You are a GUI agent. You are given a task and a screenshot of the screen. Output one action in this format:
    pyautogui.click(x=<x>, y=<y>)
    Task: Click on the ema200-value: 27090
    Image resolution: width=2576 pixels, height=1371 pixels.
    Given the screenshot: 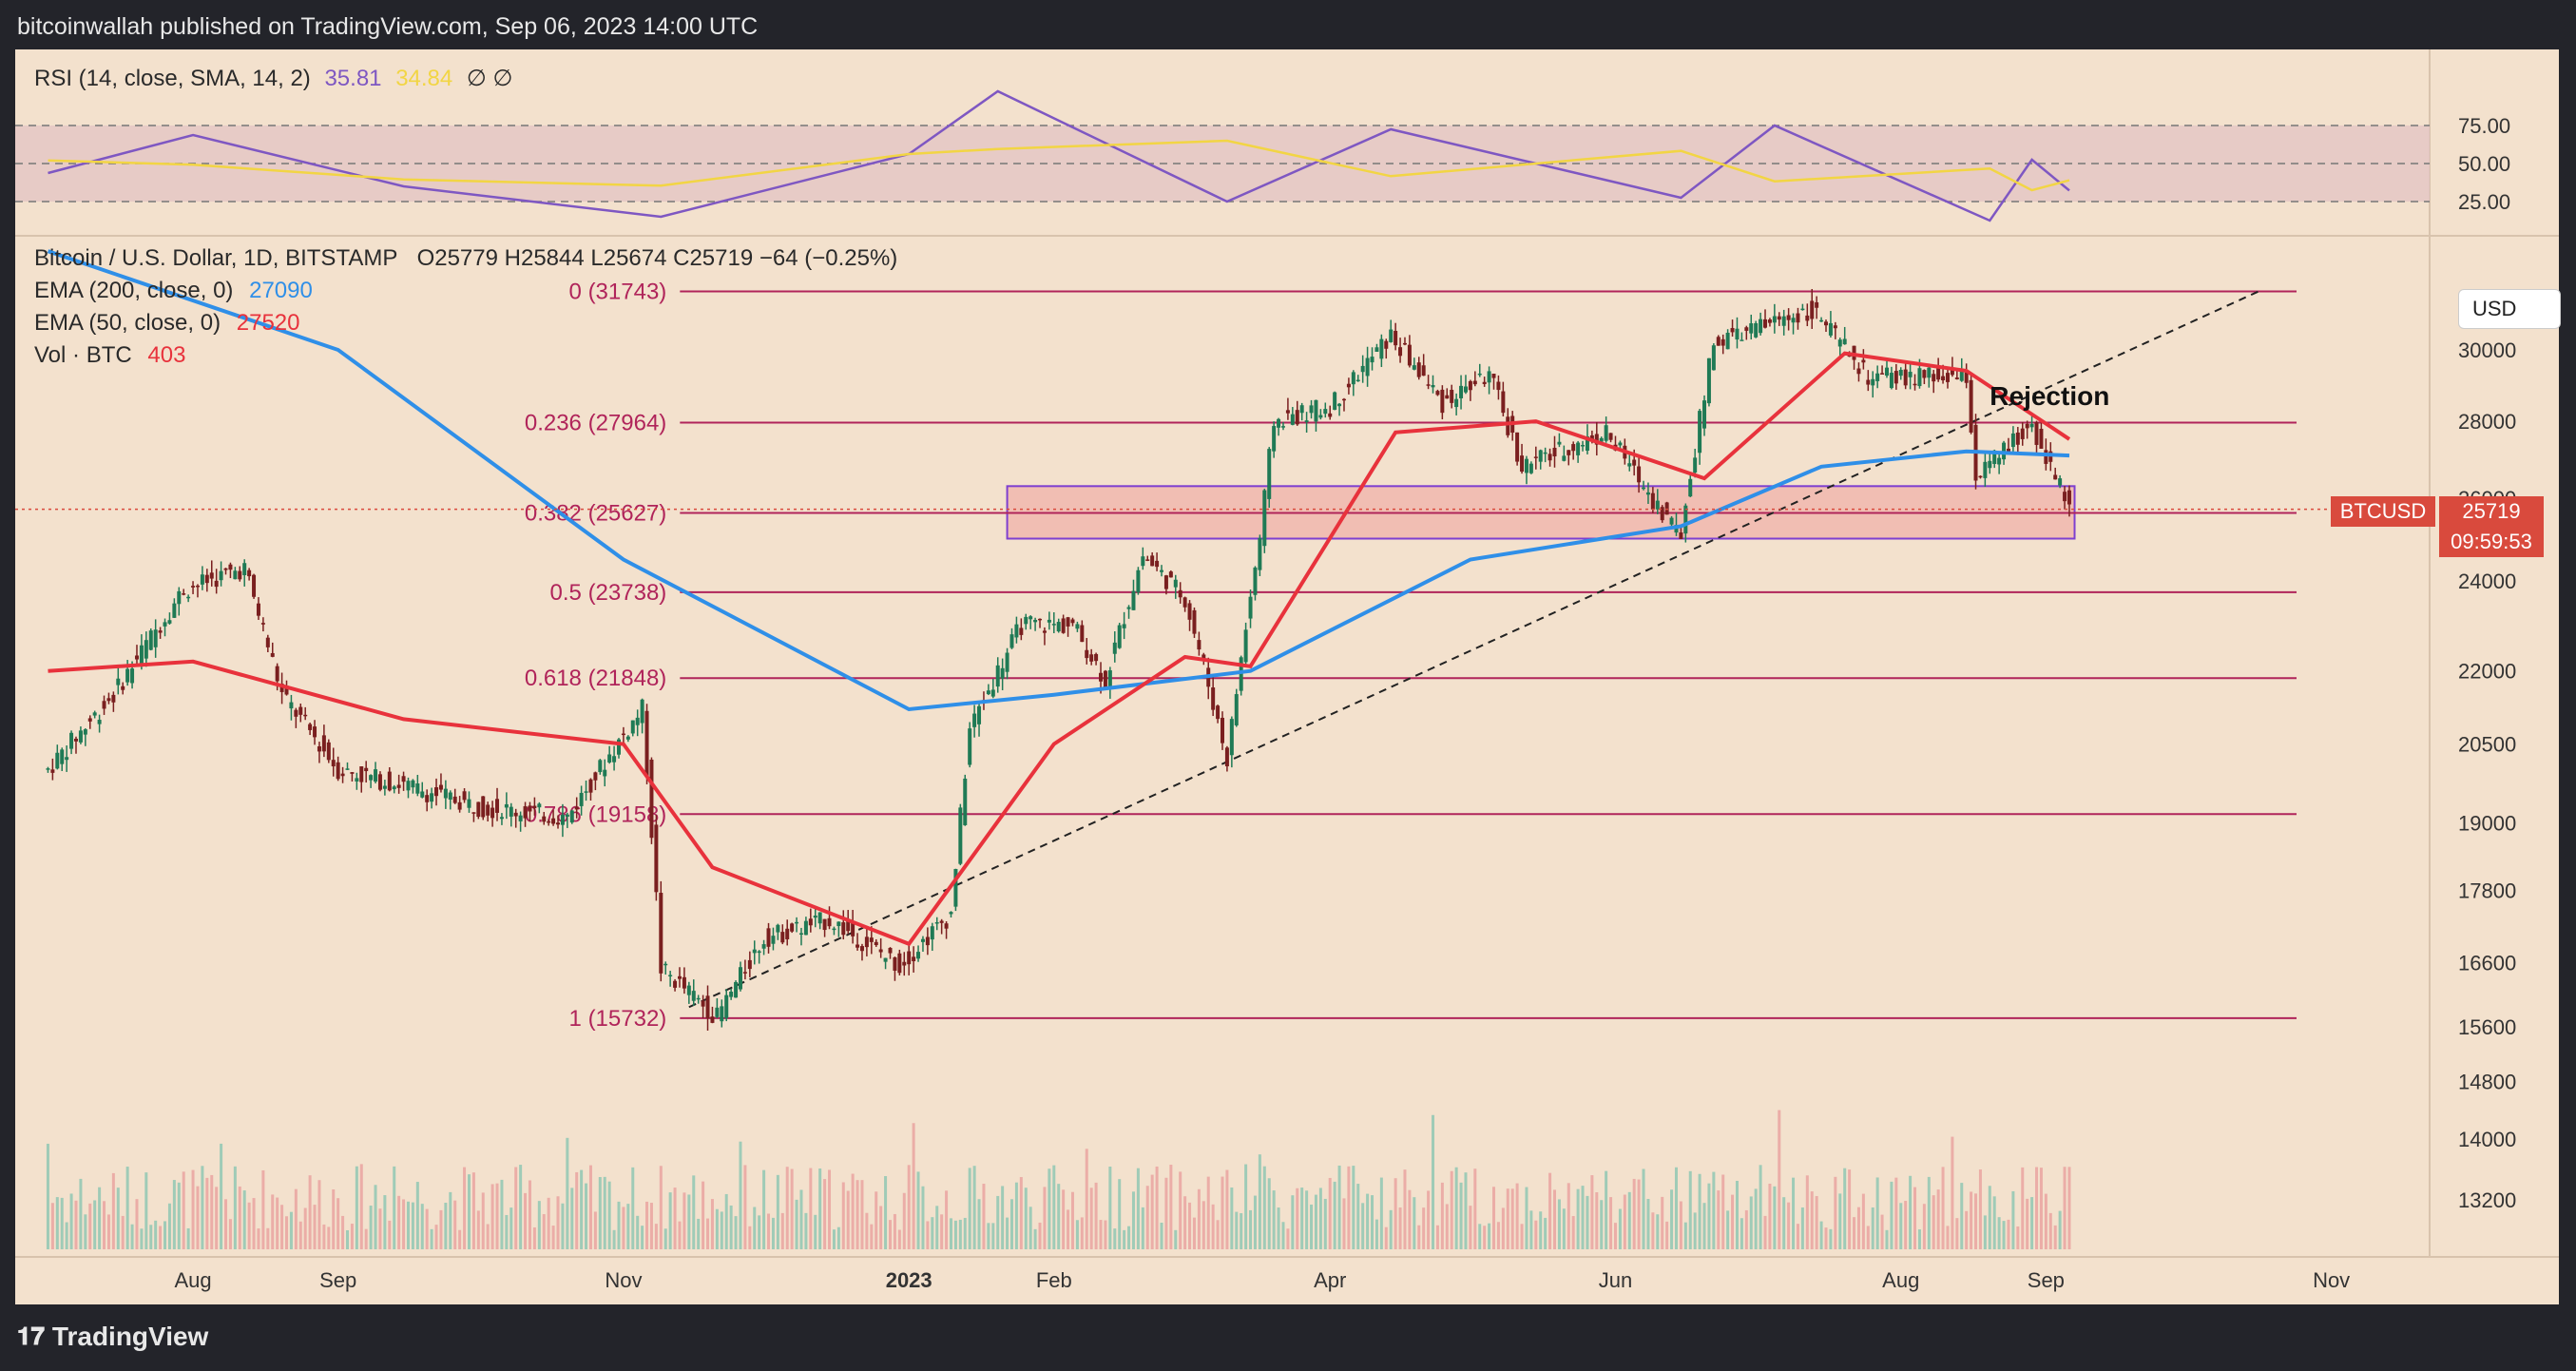 What is the action you would take?
    pyautogui.click(x=281, y=291)
    